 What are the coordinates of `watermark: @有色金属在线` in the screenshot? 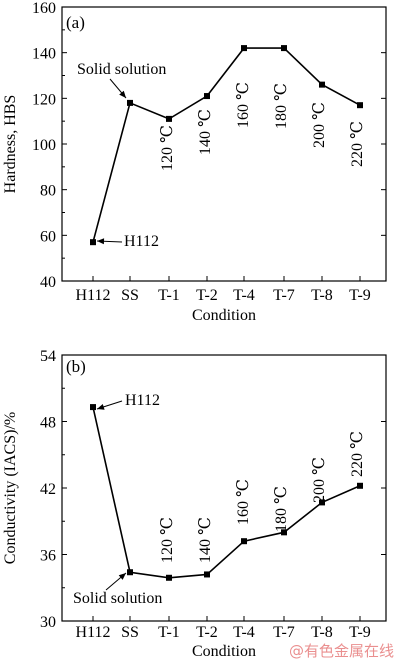 It's located at (341, 651).